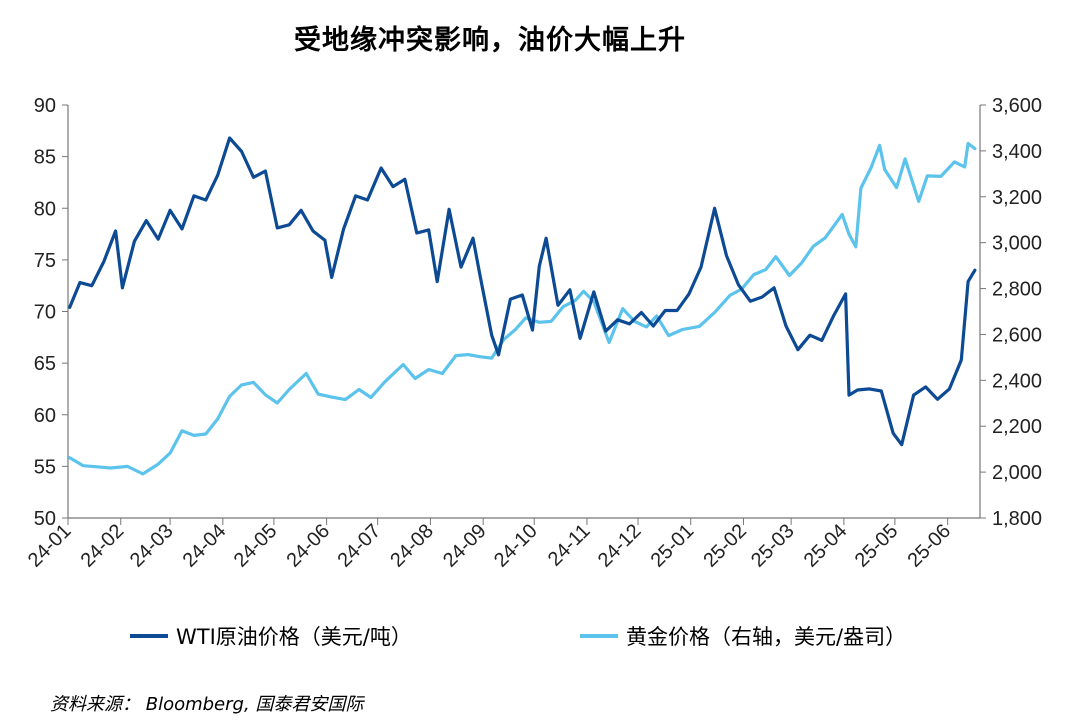  Describe the element at coordinates (725, 546) in the screenshot. I see `x-axis-tick-label: 25-02` at that location.